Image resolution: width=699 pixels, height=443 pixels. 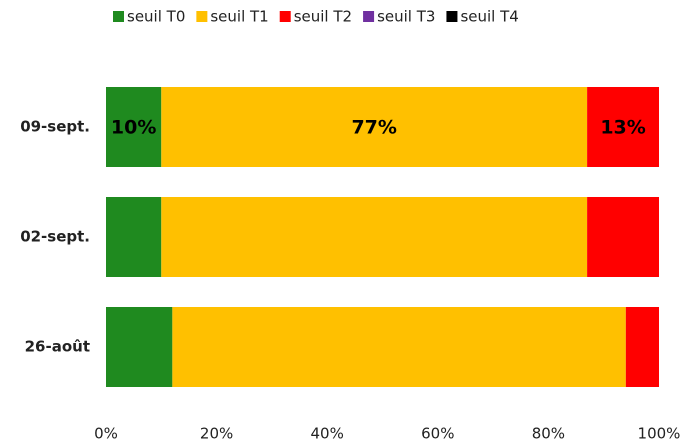 I want to click on x-tick-label: 100%, so click(x=659, y=434).